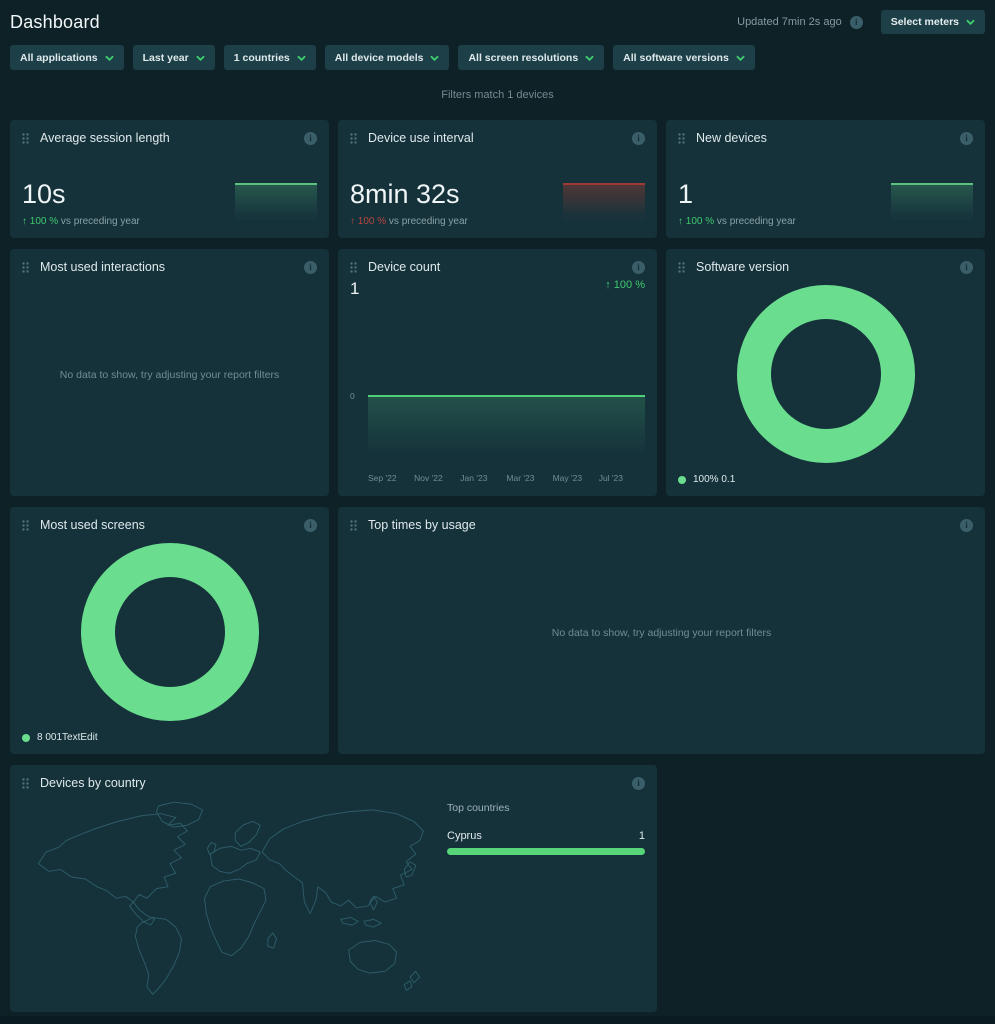 Image resolution: width=995 pixels, height=1024 pixels. What do you see at coordinates (26, 737) in the screenshot?
I see `legend-dot` at bounding box center [26, 737].